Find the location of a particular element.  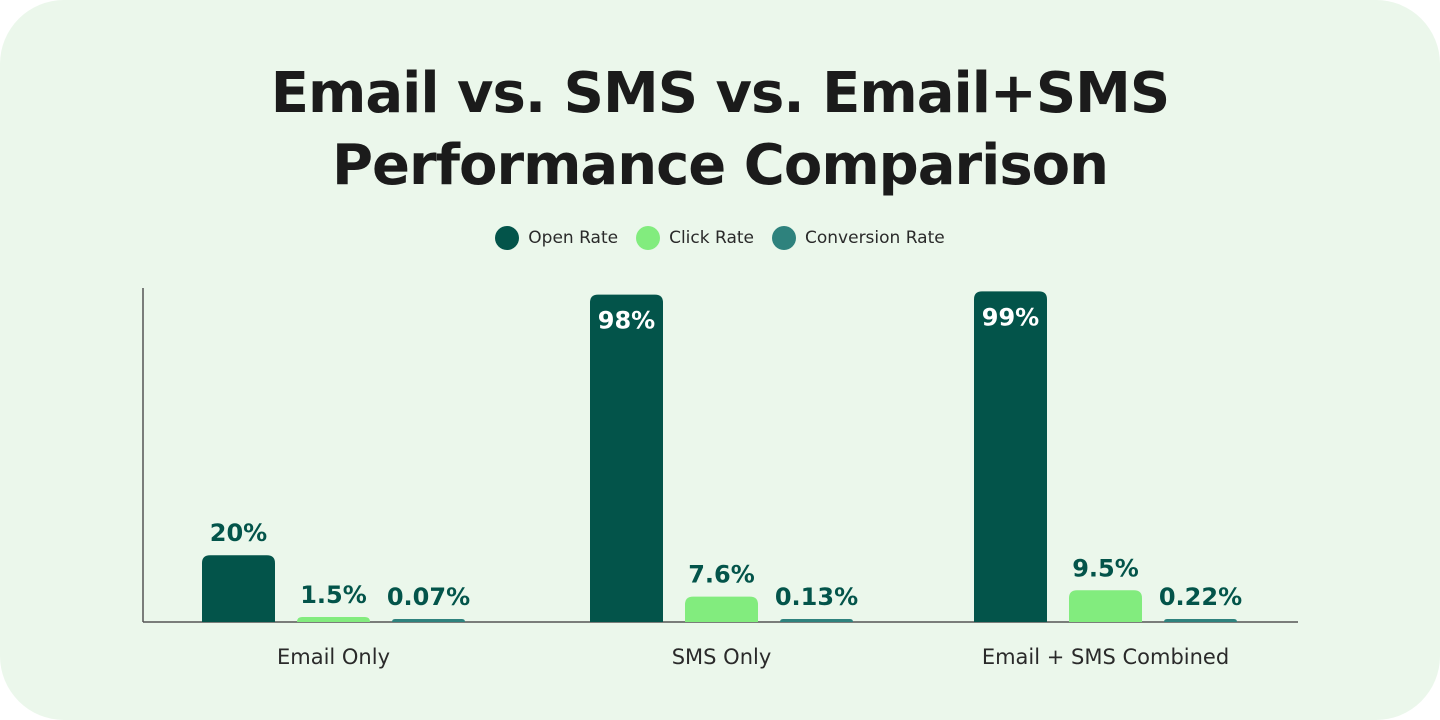

data-label: 1.5% is located at coordinates (333, 595).